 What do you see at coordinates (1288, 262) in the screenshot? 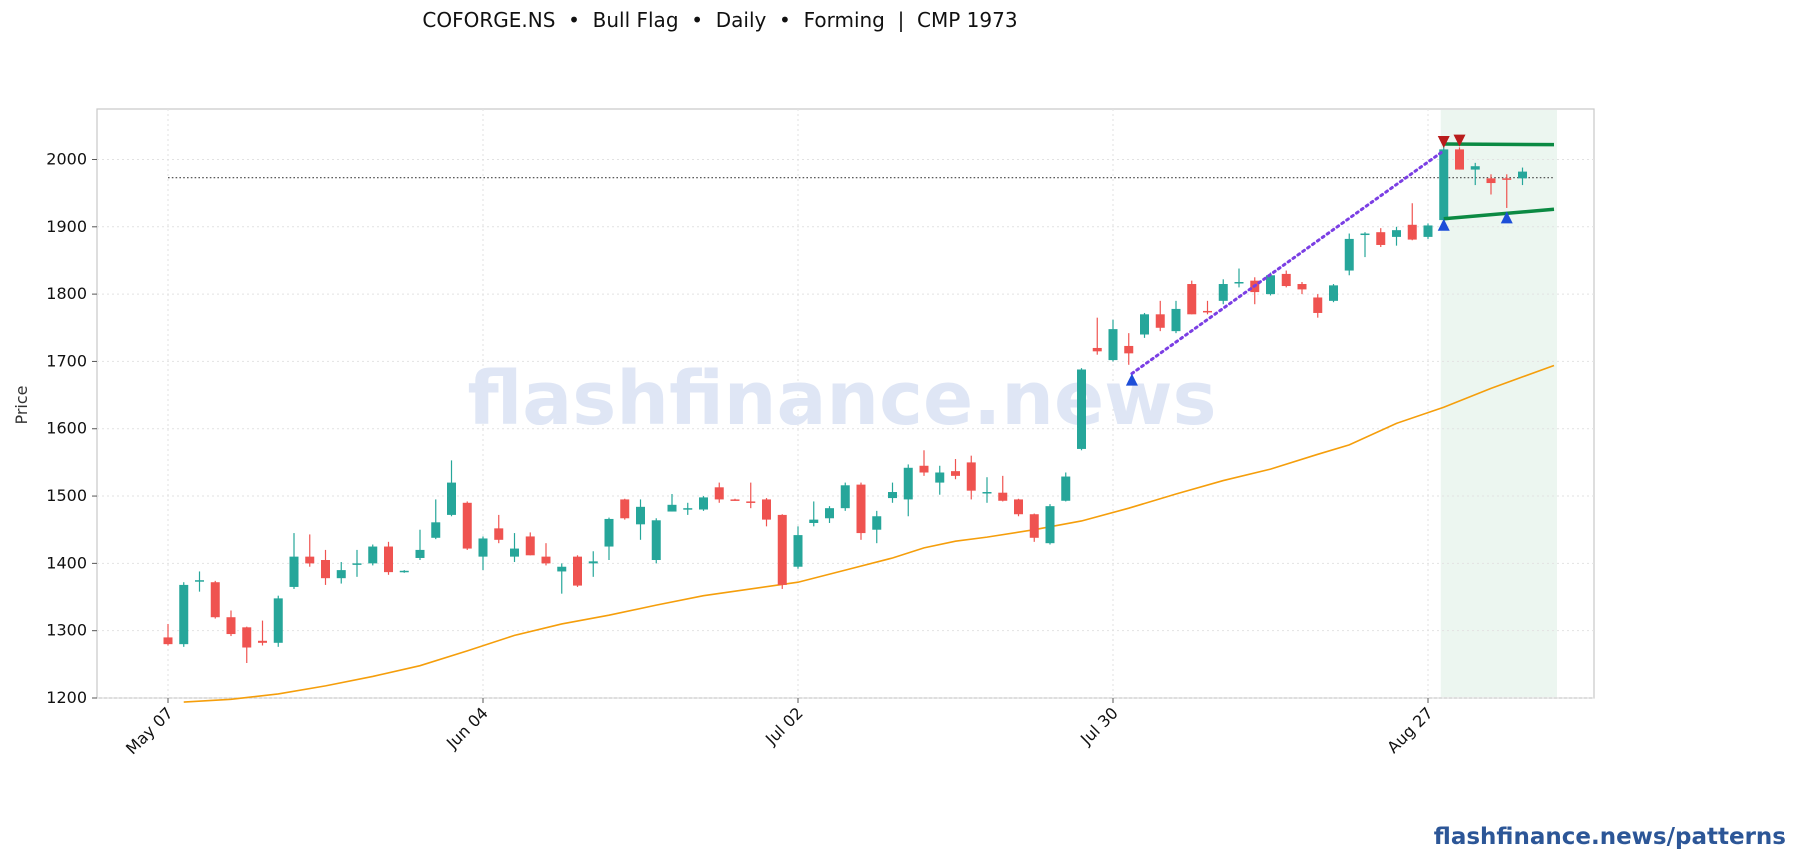
I see `flagpole-line` at bounding box center [1288, 262].